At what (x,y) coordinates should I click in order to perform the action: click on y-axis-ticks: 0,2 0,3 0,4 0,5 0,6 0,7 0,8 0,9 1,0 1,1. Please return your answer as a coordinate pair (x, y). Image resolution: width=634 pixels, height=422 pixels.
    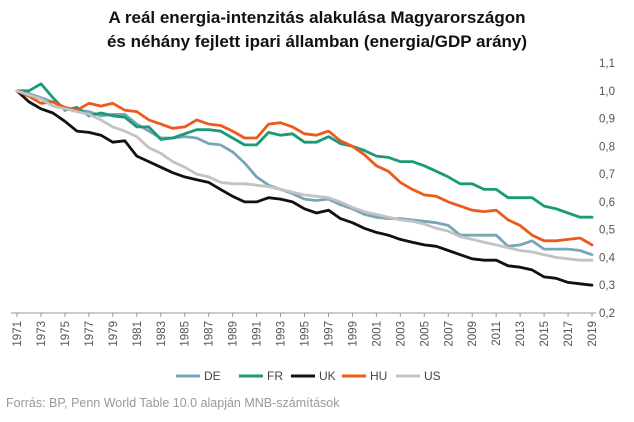
    Looking at the image, I should click on (607, 189).